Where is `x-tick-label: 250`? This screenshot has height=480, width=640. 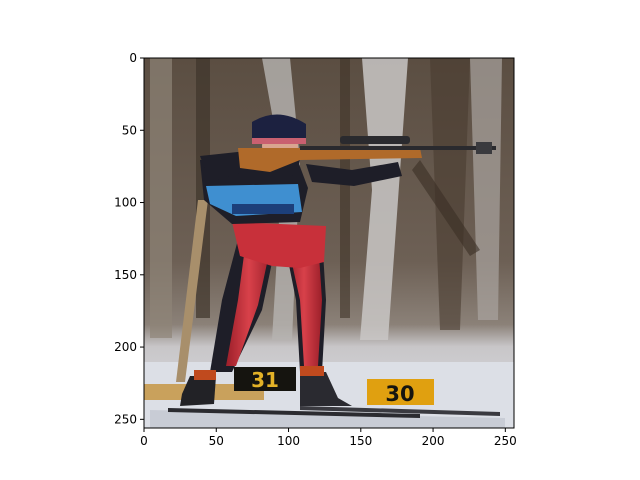 x-tick-label: 250 is located at coordinates (505, 441).